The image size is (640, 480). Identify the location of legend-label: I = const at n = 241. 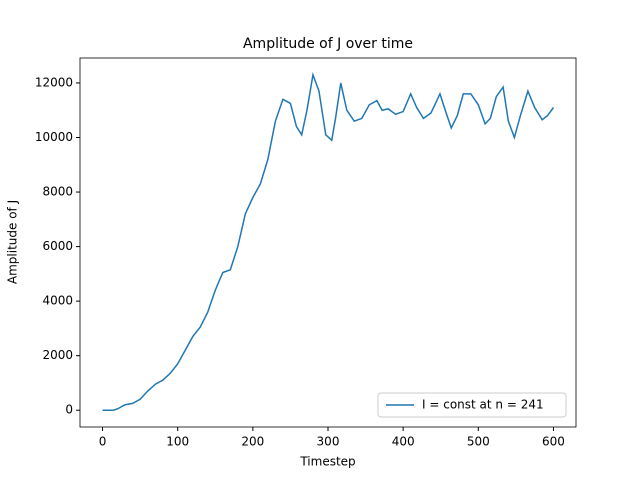
(483, 405).